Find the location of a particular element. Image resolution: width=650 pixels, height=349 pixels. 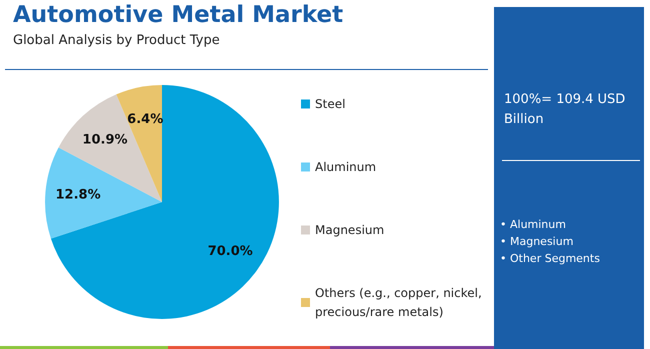

legend-label: Magnesium is located at coordinates (349, 230).